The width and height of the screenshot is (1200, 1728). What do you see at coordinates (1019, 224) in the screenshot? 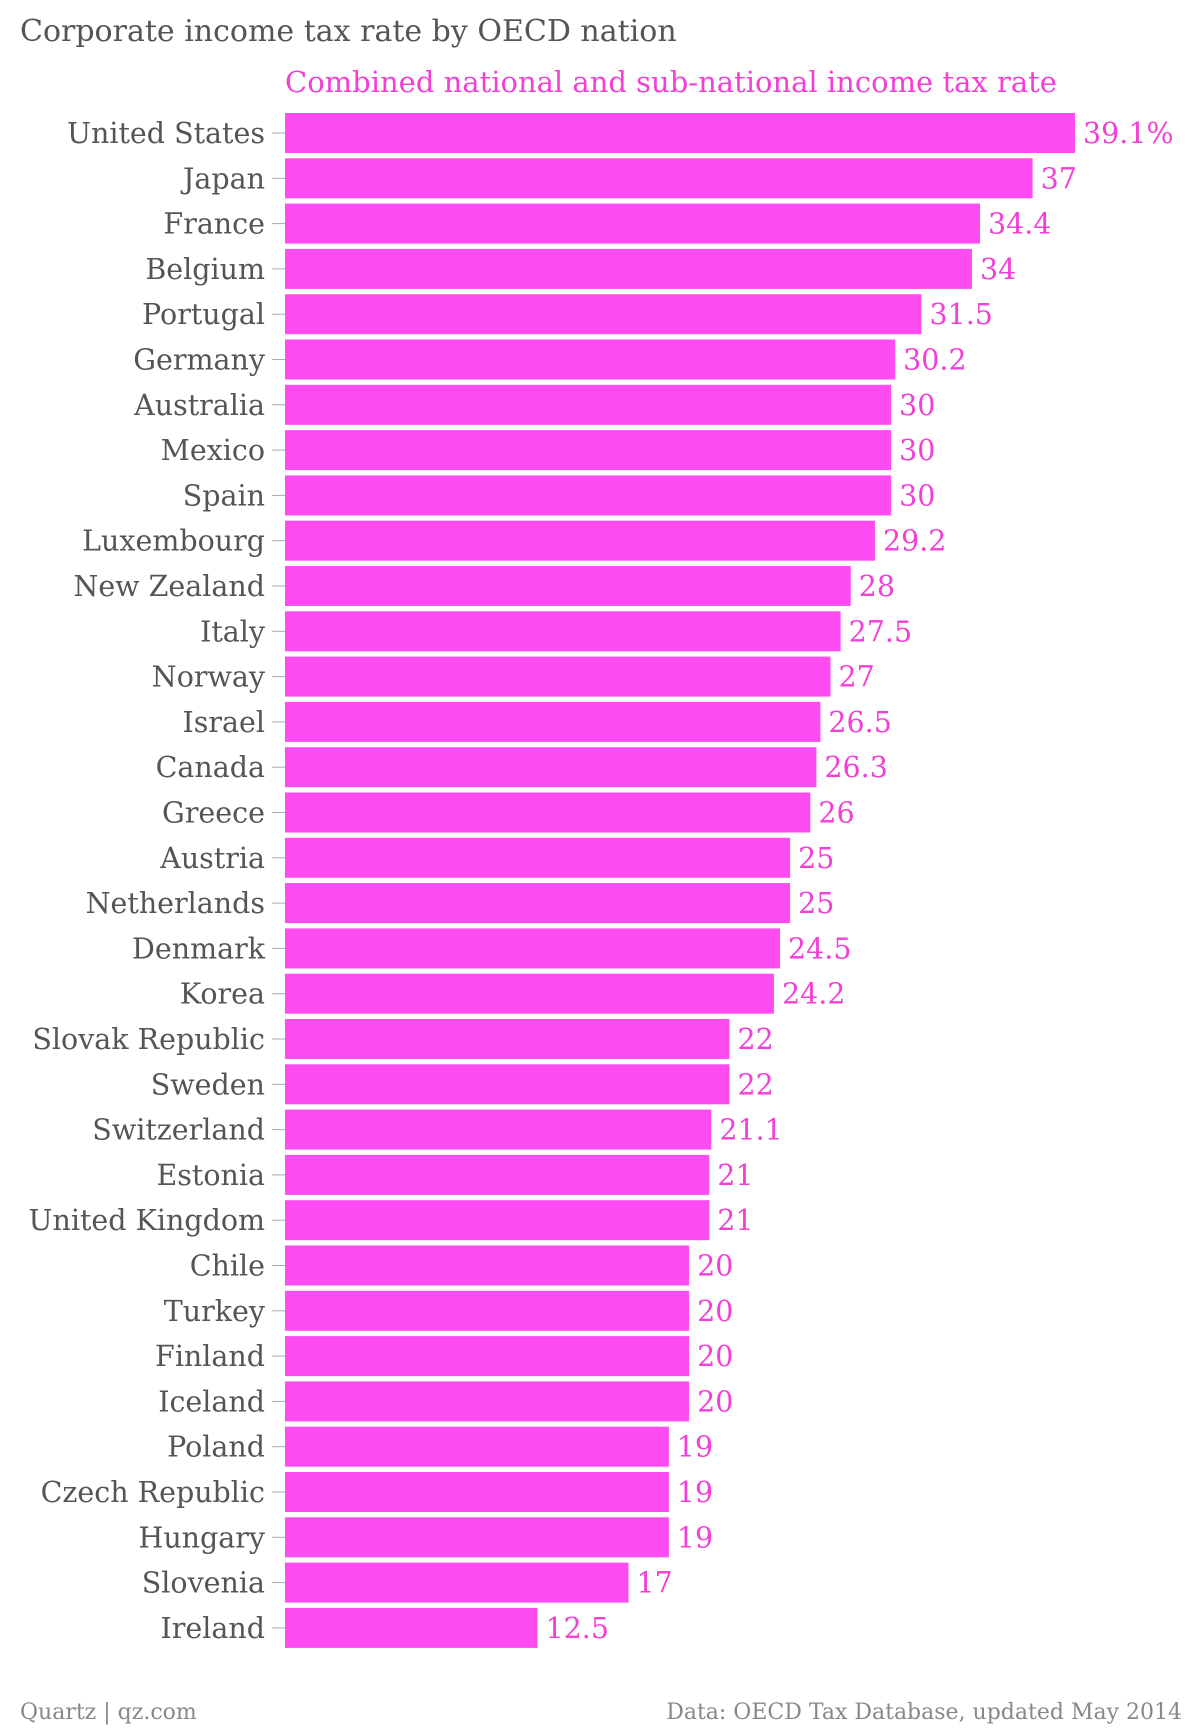
I see `value-label: 34.4` at bounding box center [1019, 224].